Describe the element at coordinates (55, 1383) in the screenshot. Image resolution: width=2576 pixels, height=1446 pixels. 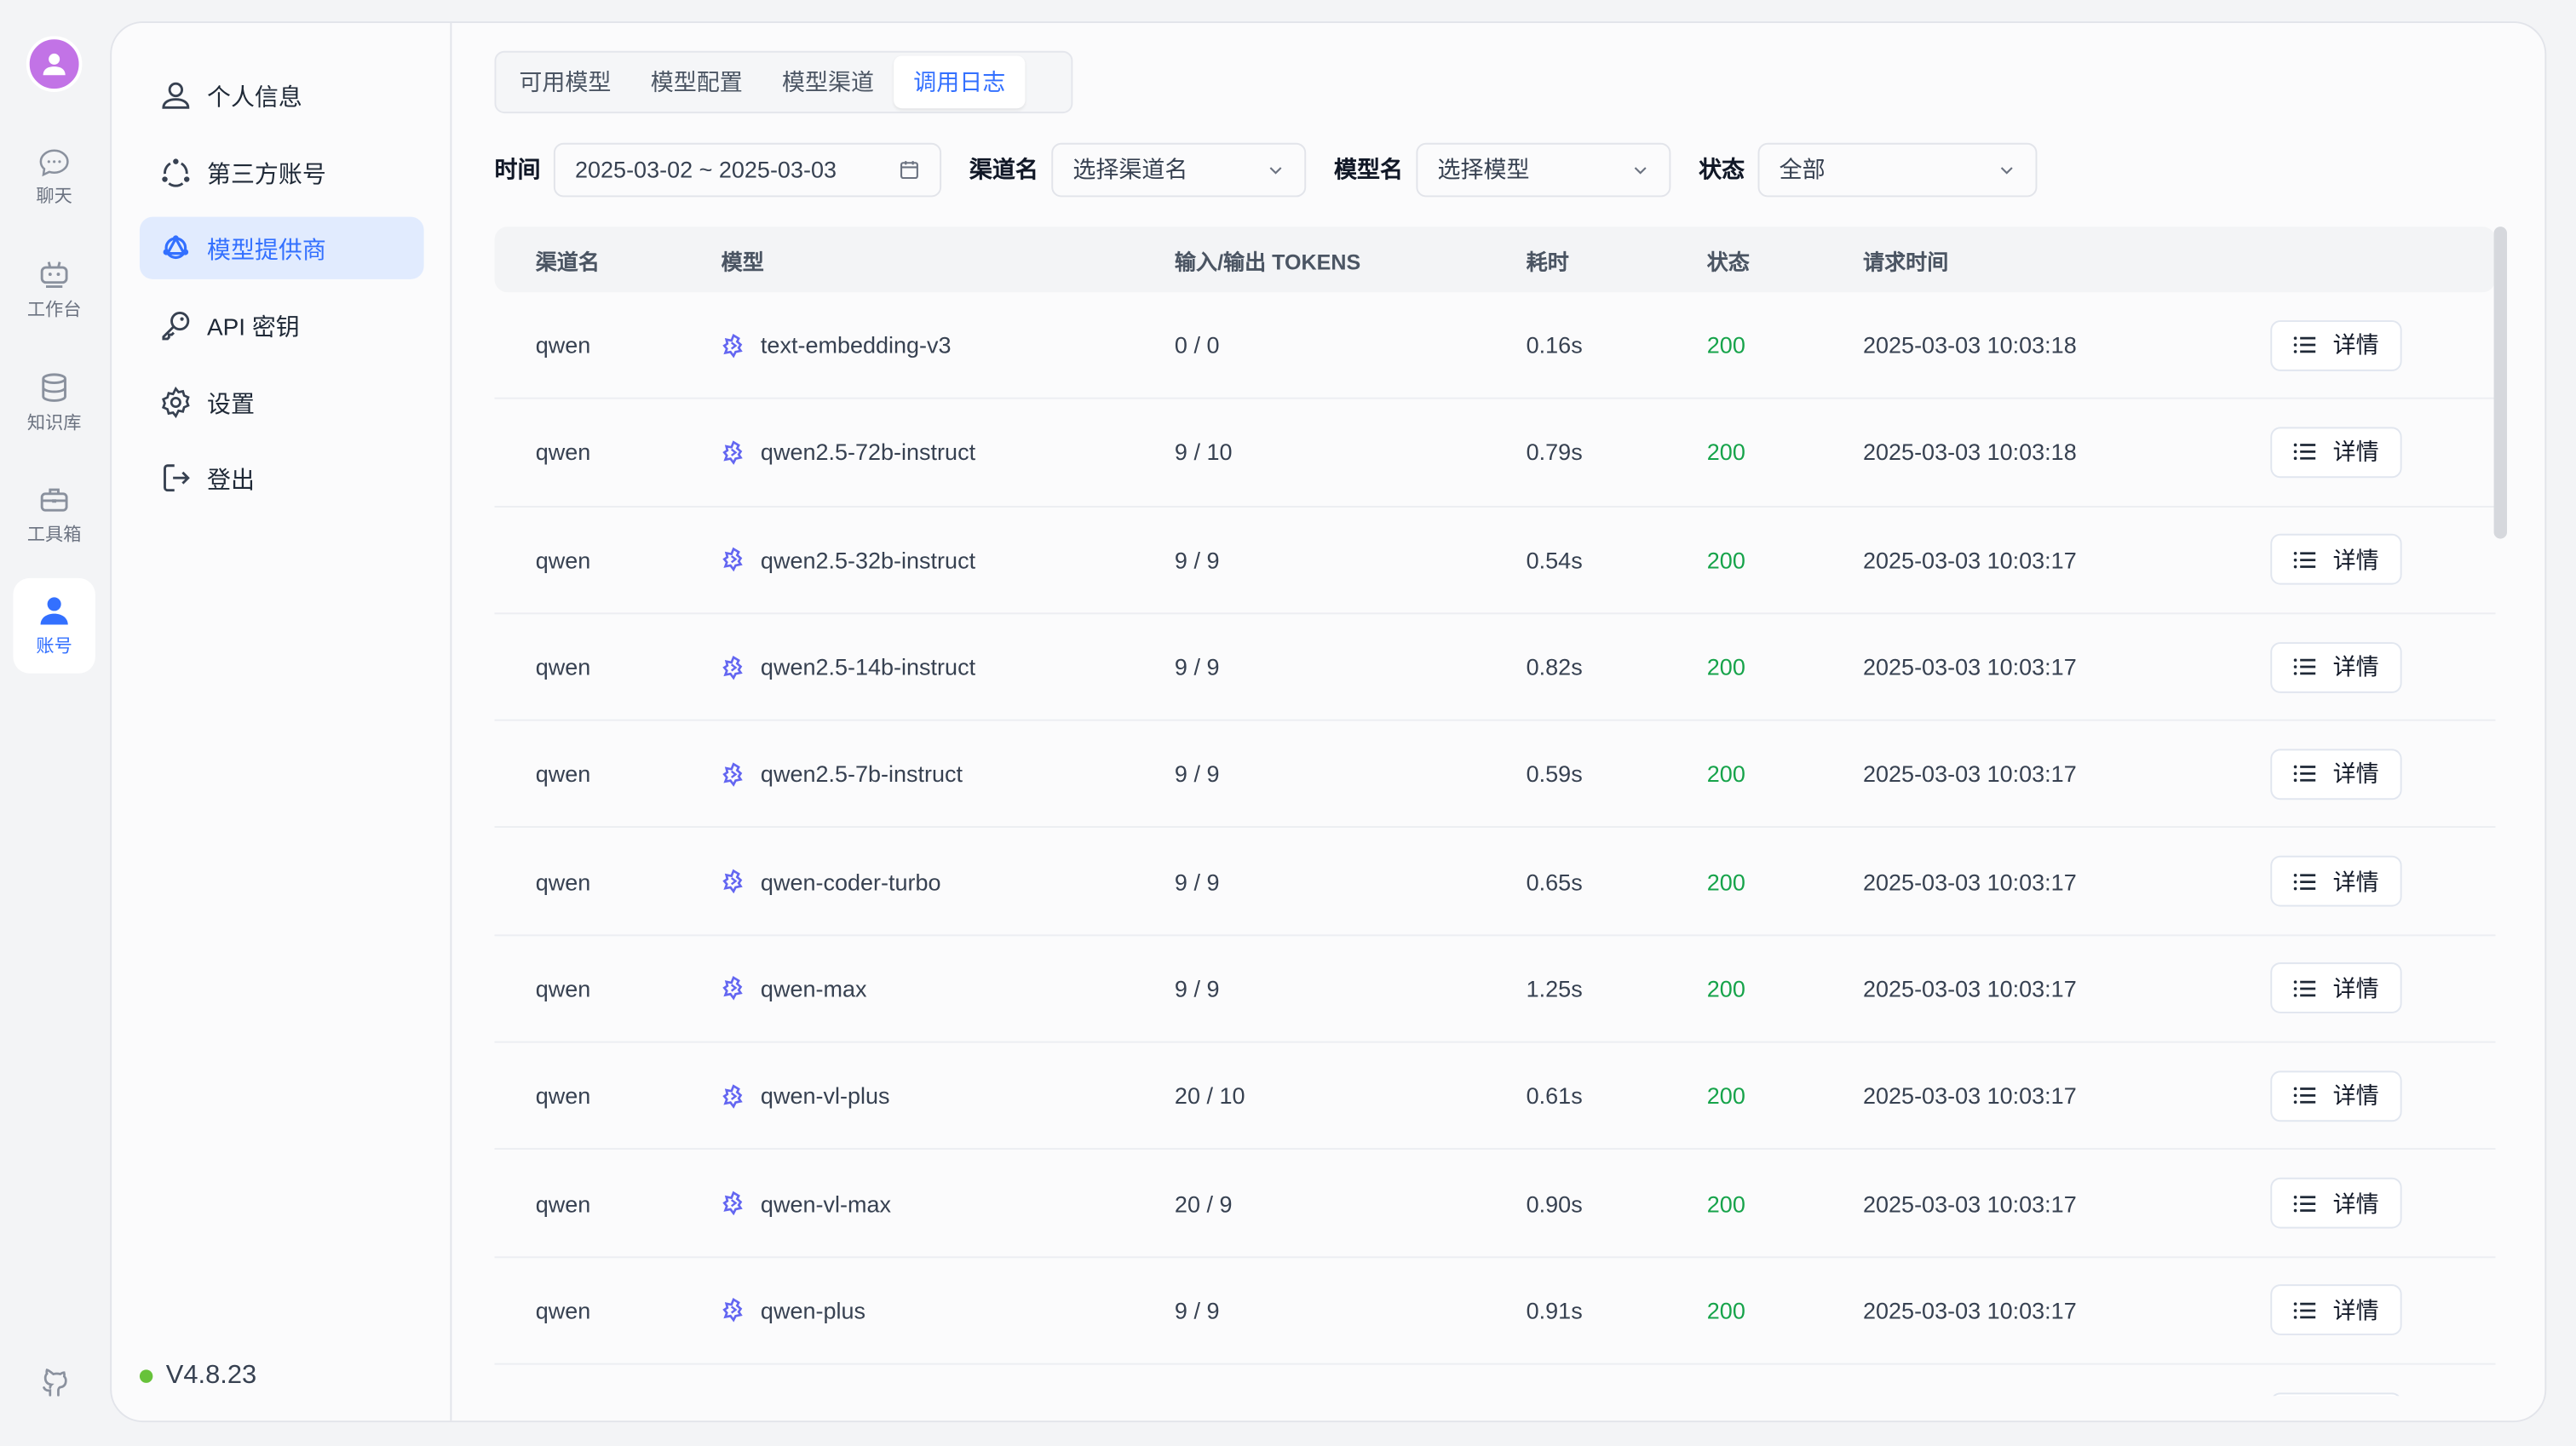
I see `github-icon` at that location.